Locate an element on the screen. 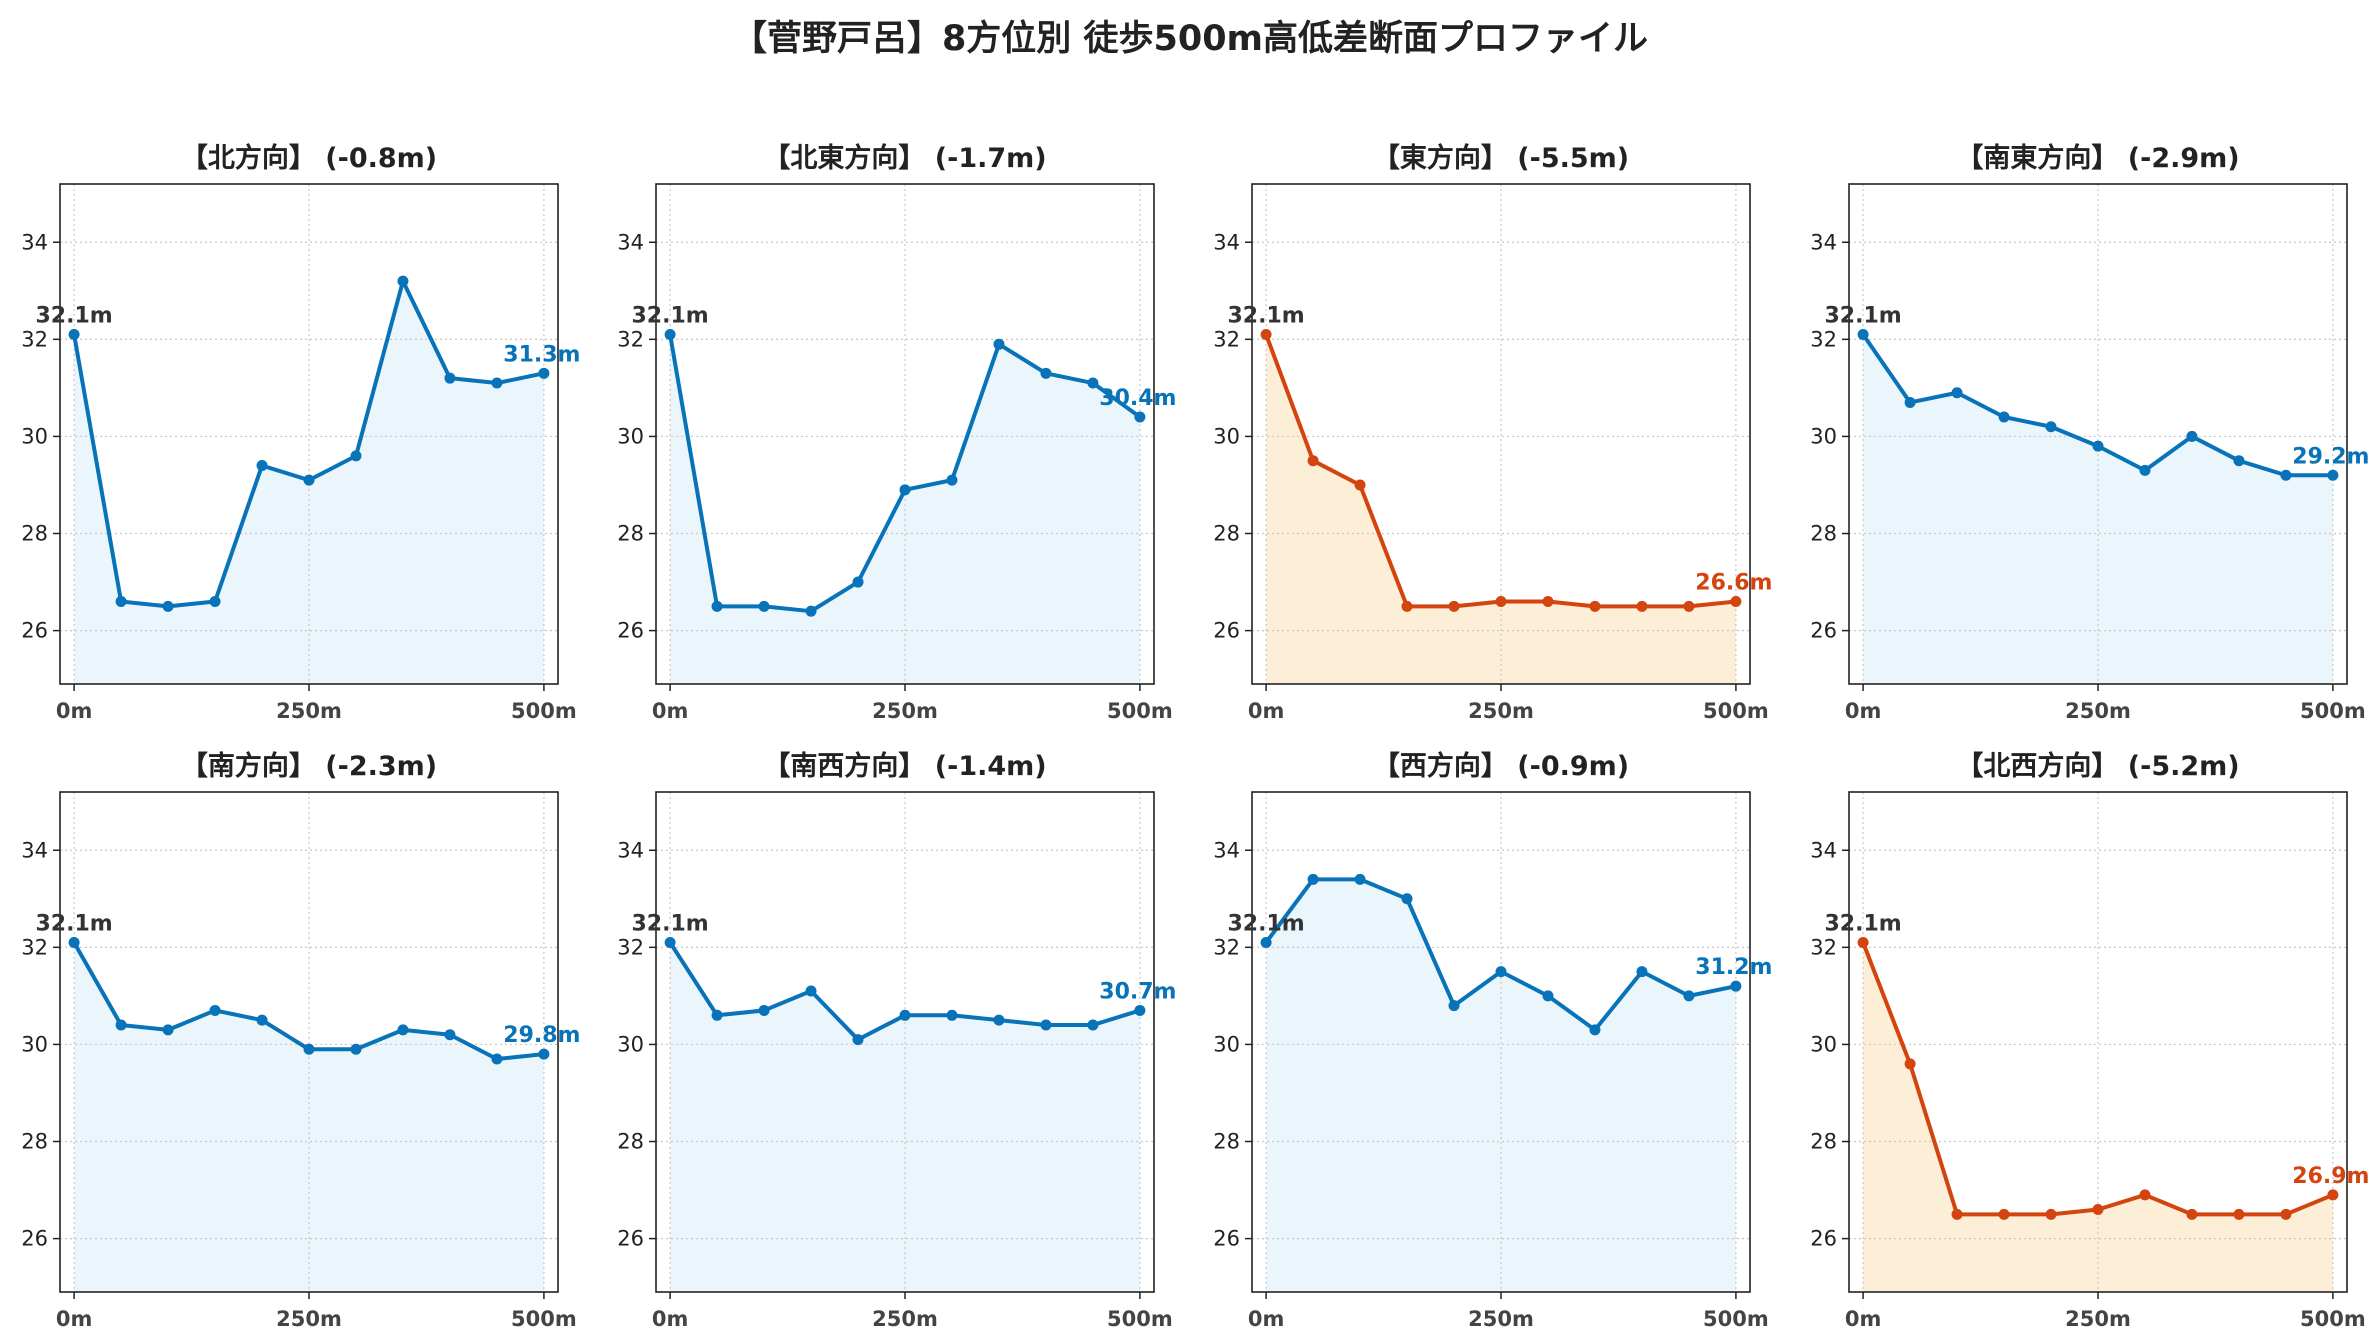 The width and height of the screenshot is (2380, 1340). end-value-label: 29.8m is located at coordinates (541, 1035).